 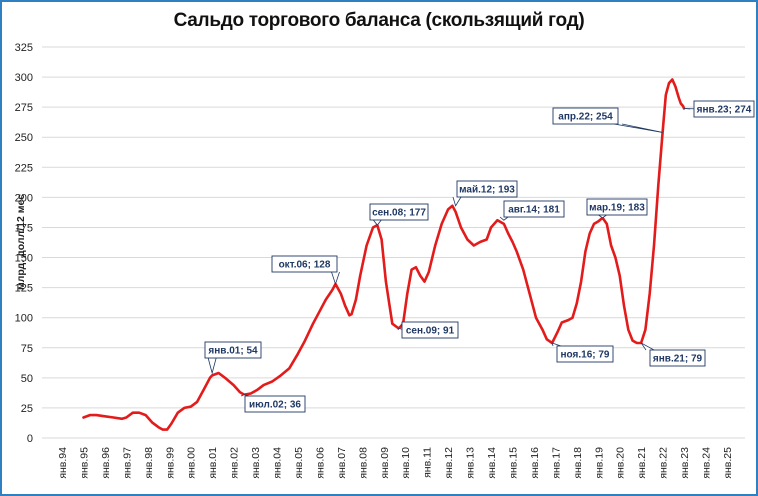 What do you see at coordinates (192, 463) in the screenshot?
I see `x-tick-label: янв.00` at bounding box center [192, 463].